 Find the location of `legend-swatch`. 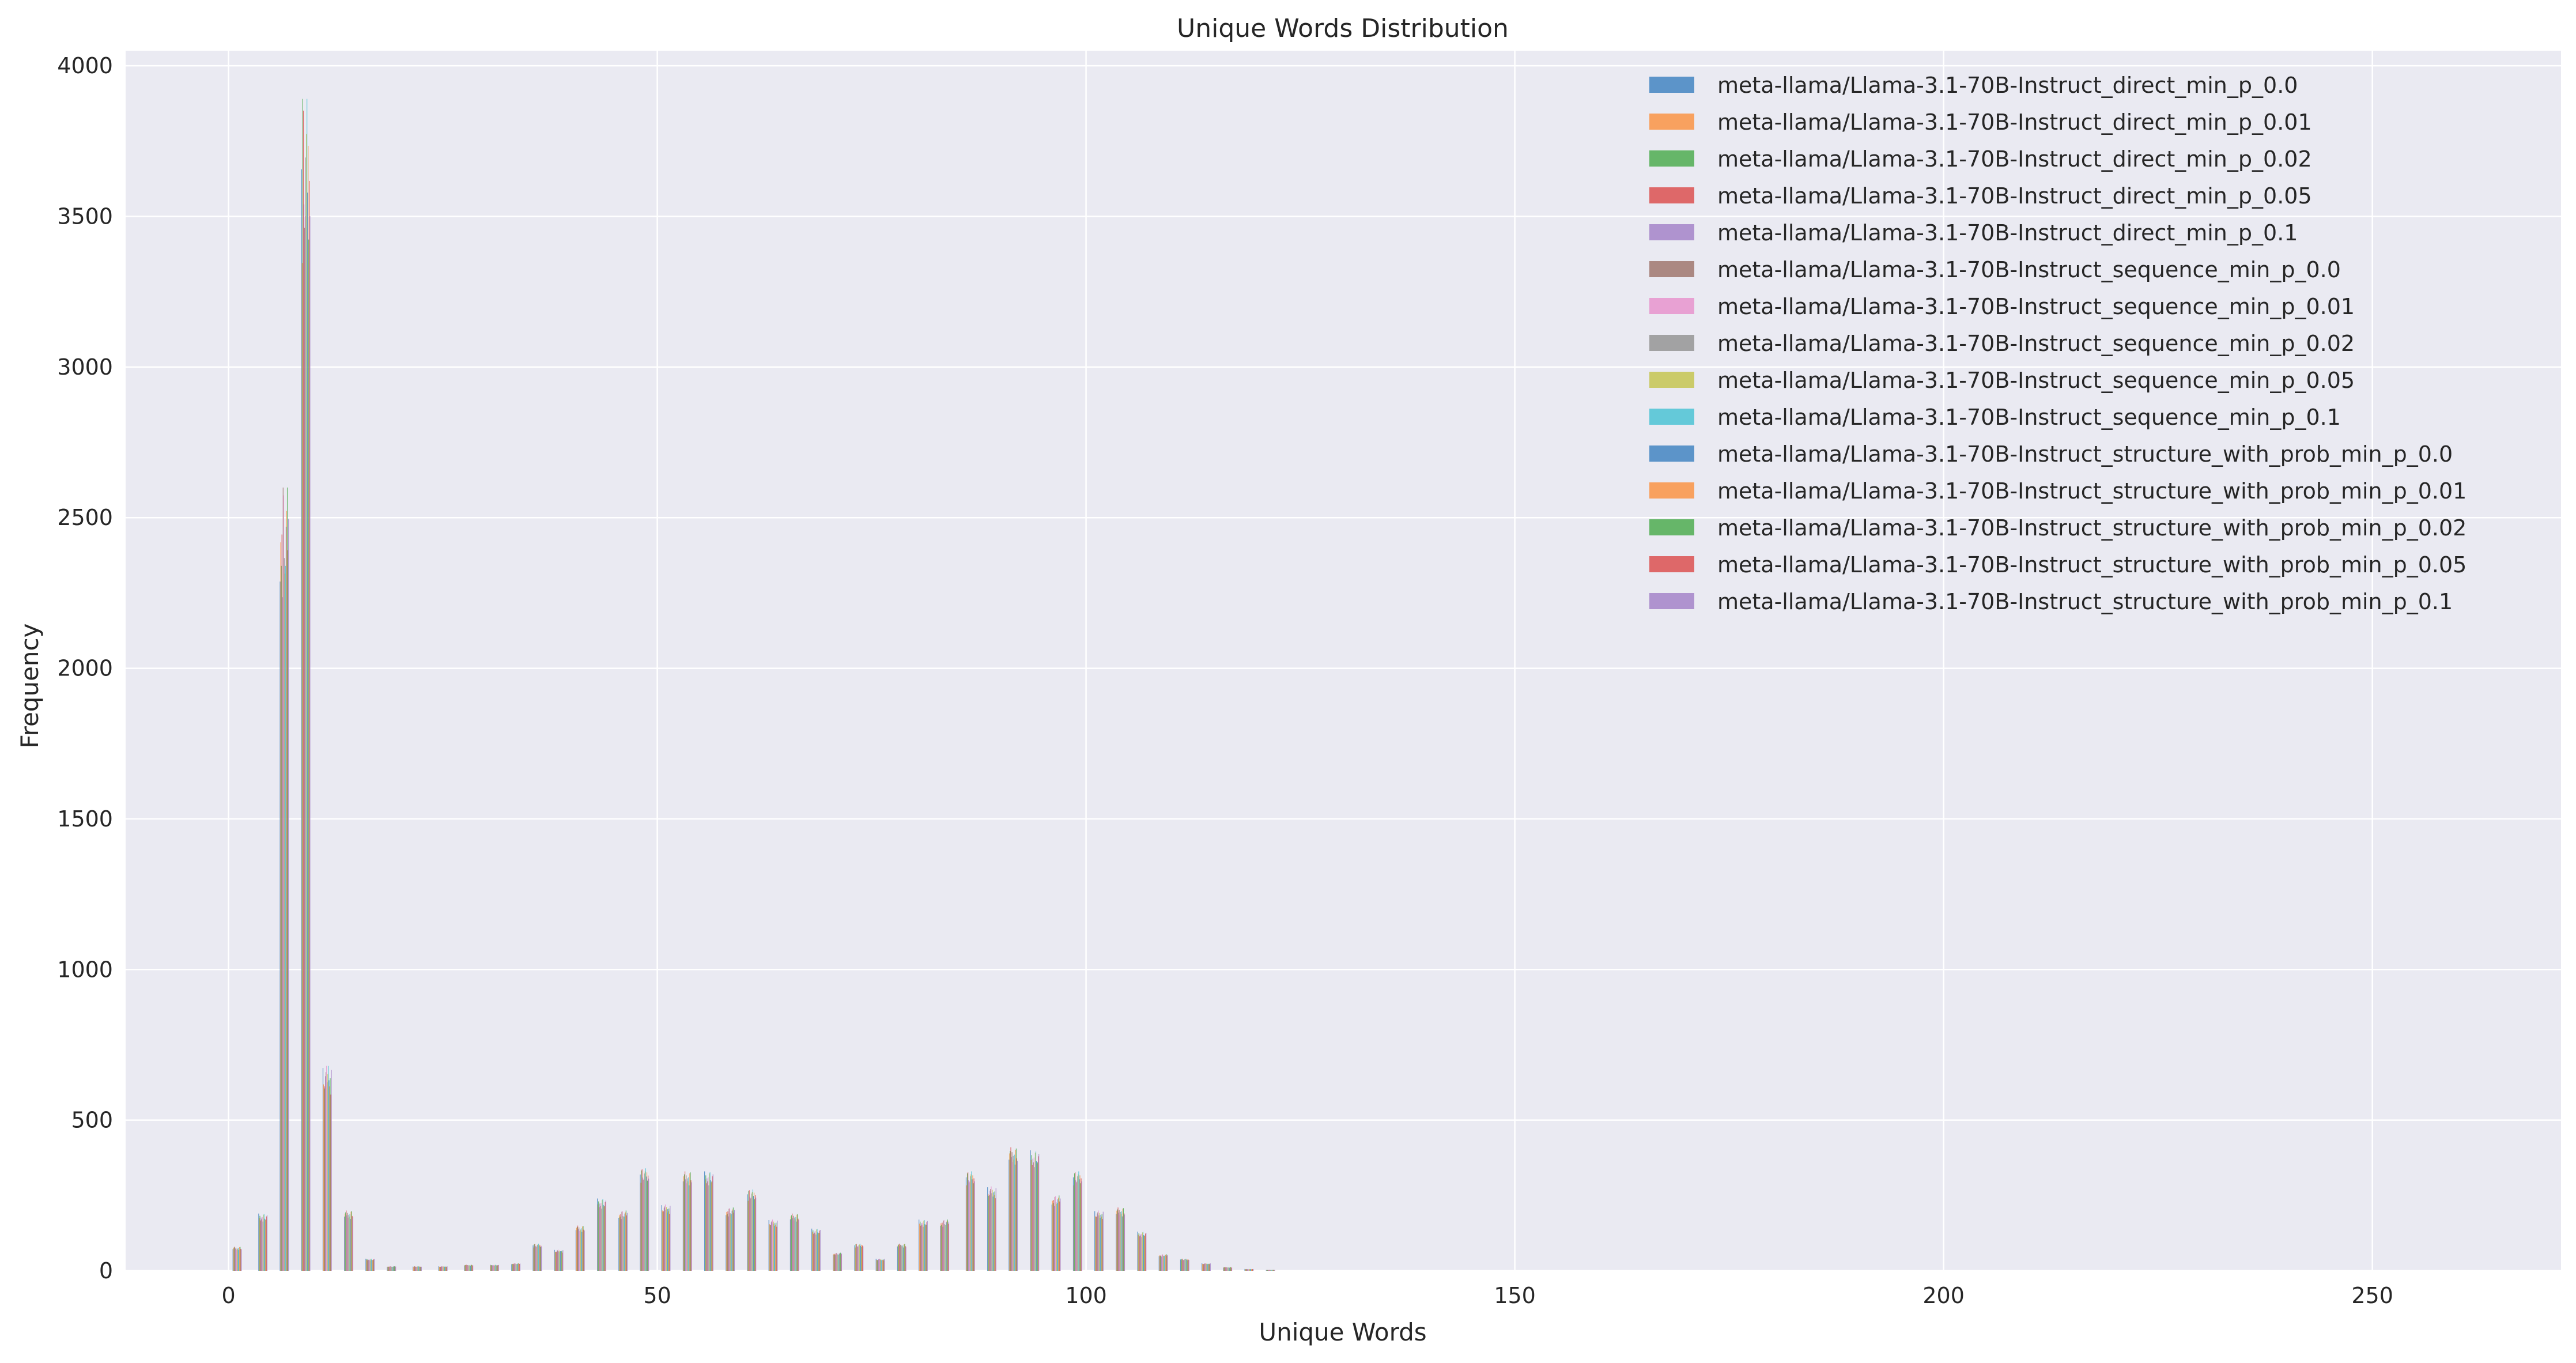

legend-swatch is located at coordinates (1671, 564).